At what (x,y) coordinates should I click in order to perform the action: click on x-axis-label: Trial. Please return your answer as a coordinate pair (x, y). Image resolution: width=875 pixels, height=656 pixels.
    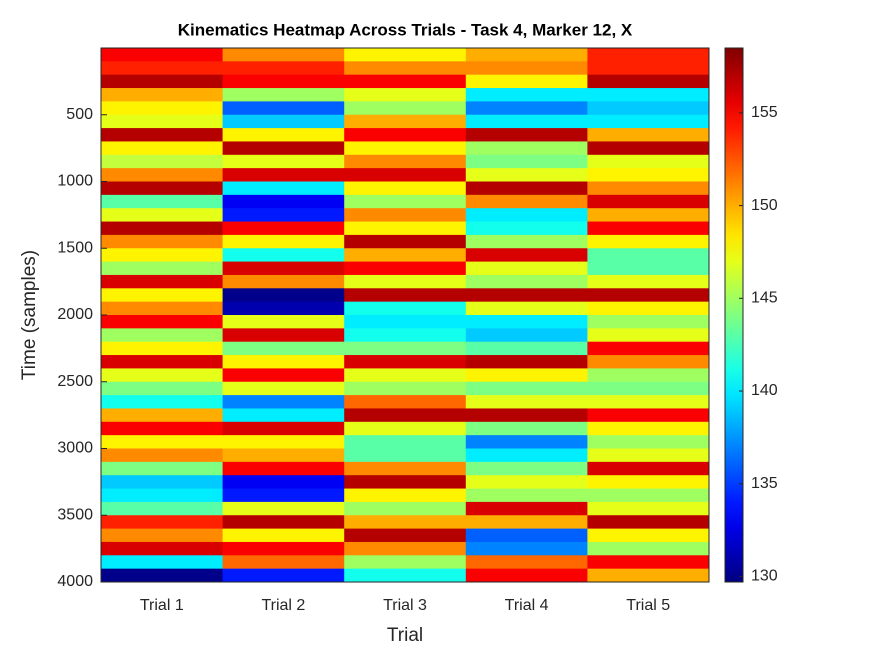
    Looking at the image, I should click on (405, 635).